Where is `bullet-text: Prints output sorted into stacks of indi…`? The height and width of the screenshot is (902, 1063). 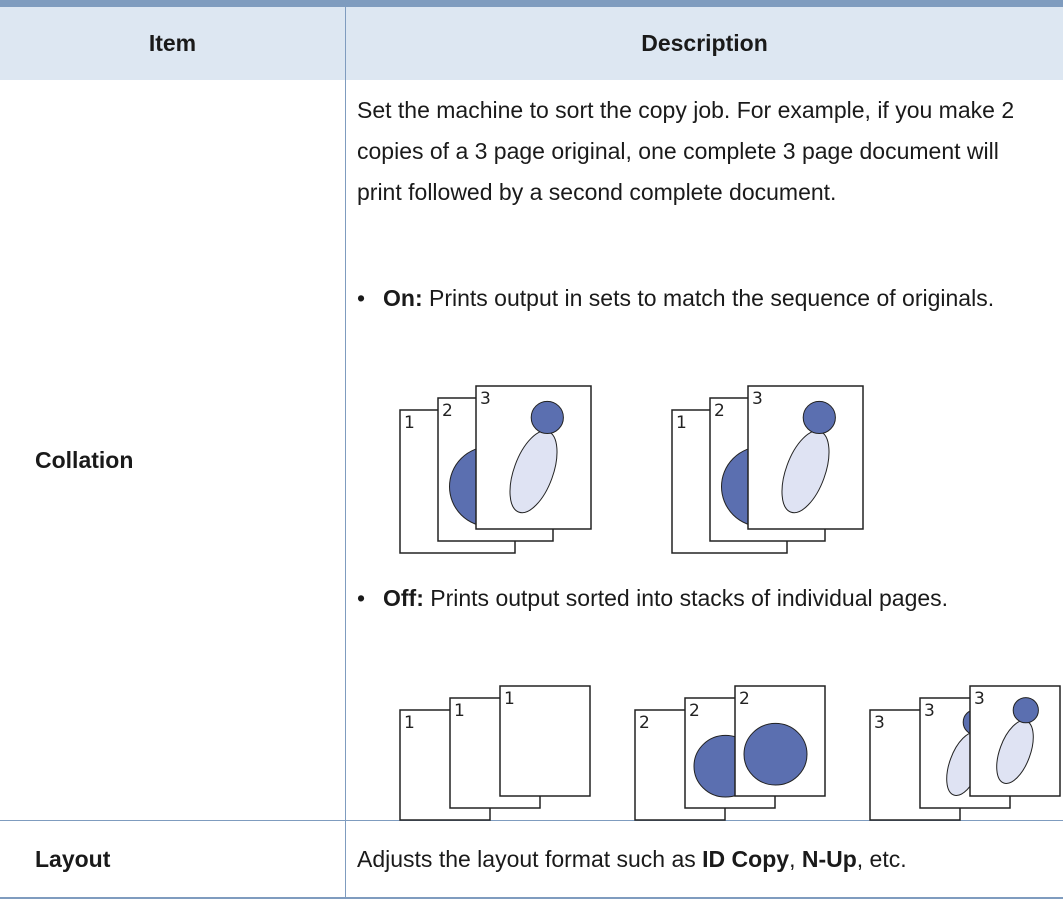 bullet-text: Prints output sorted into stacks of indi… is located at coordinates (689, 598).